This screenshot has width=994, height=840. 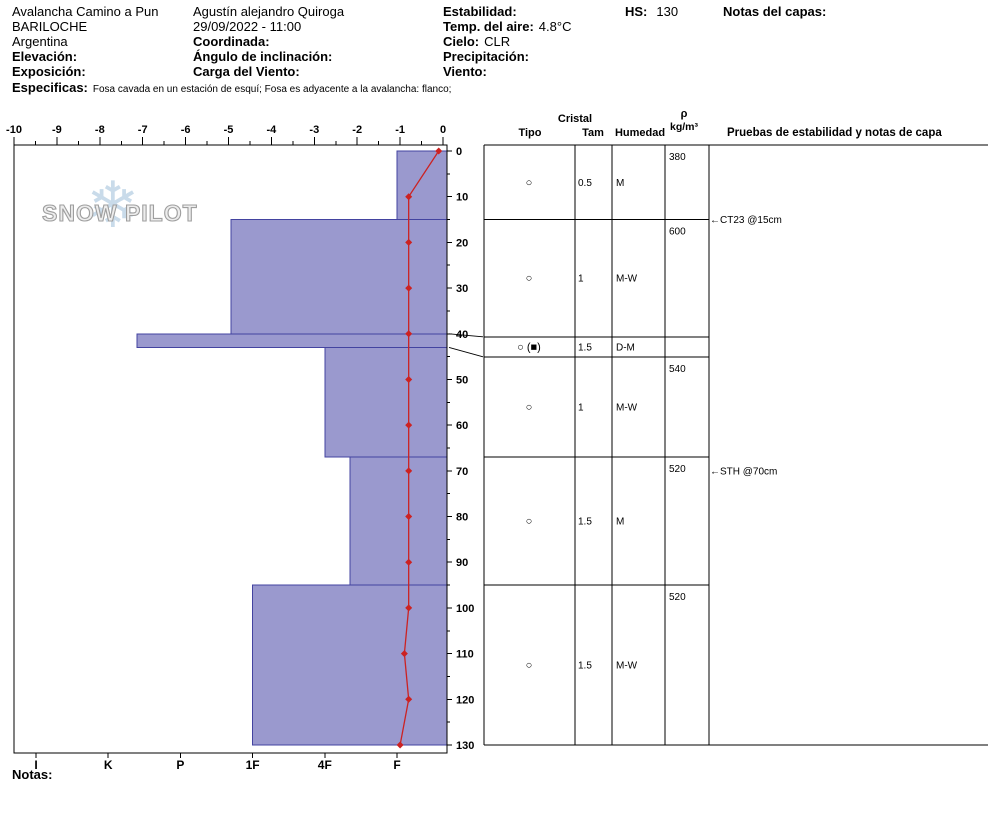 I want to click on pit-title: Avalancha Camino a Pun, so click(x=85, y=11).